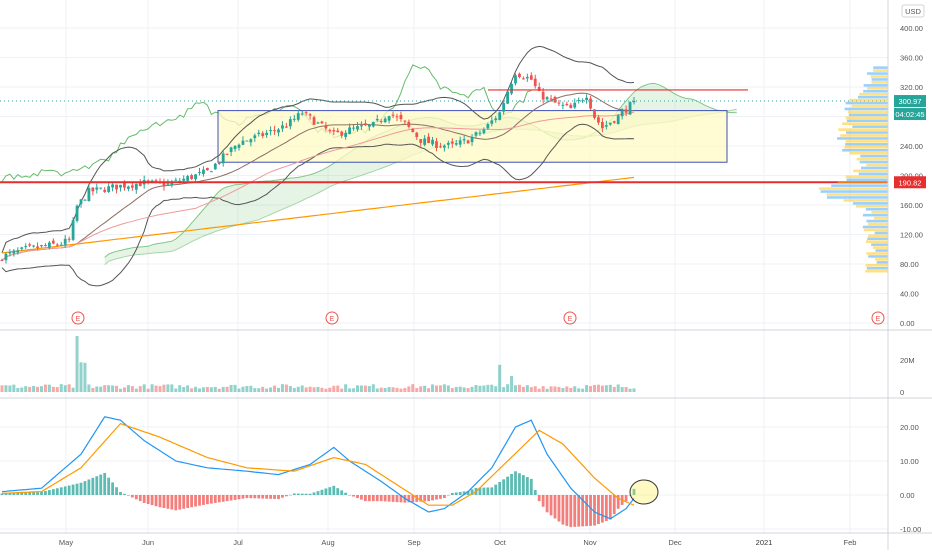 Image resolution: width=932 pixels, height=555 pixels. I want to click on price-tick-label: 320.00, so click(911, 87).